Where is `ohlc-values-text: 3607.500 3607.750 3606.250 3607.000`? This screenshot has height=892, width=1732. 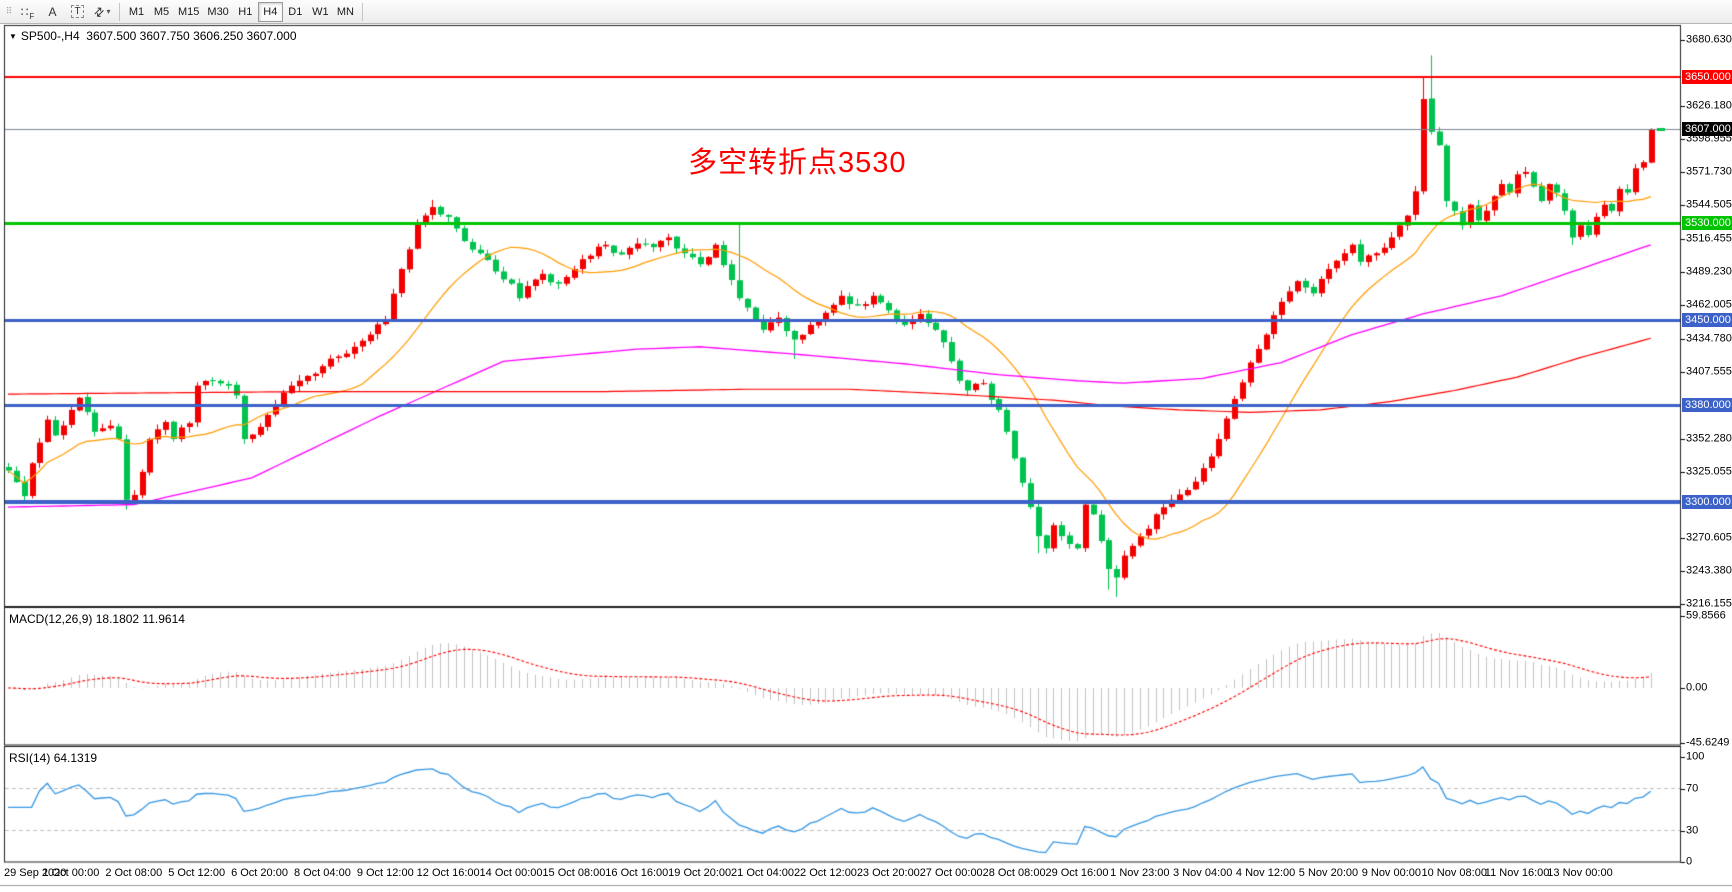
ohlc-values-text: 3607.500 3607.750 3606.250 3607.000 is located at coordinates (191, 36).